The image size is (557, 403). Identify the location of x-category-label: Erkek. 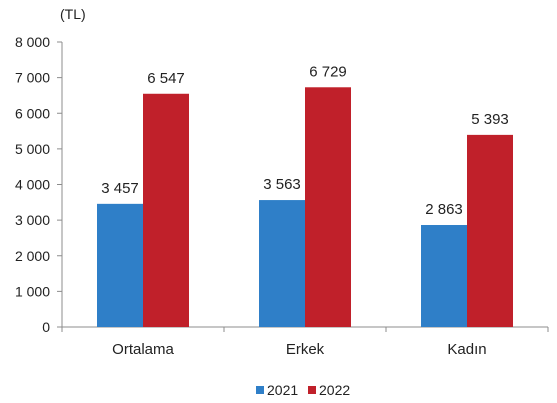
(305, 349).